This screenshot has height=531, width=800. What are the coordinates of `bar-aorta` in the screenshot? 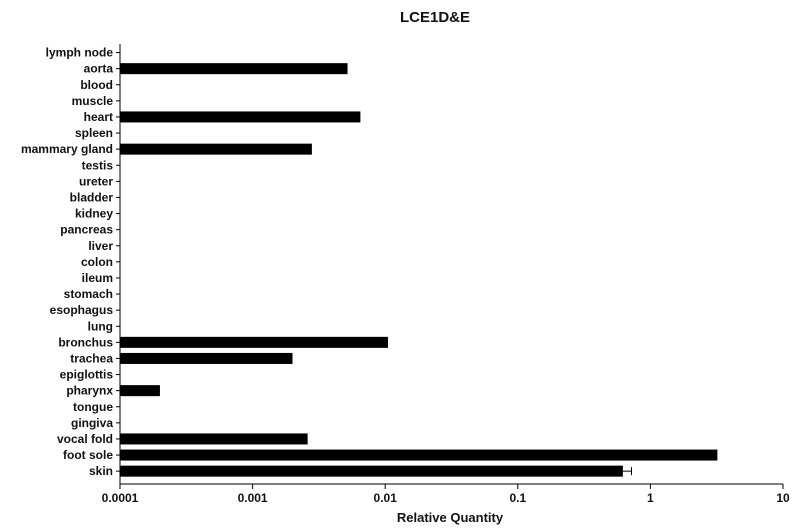 It's located at (234, 69).